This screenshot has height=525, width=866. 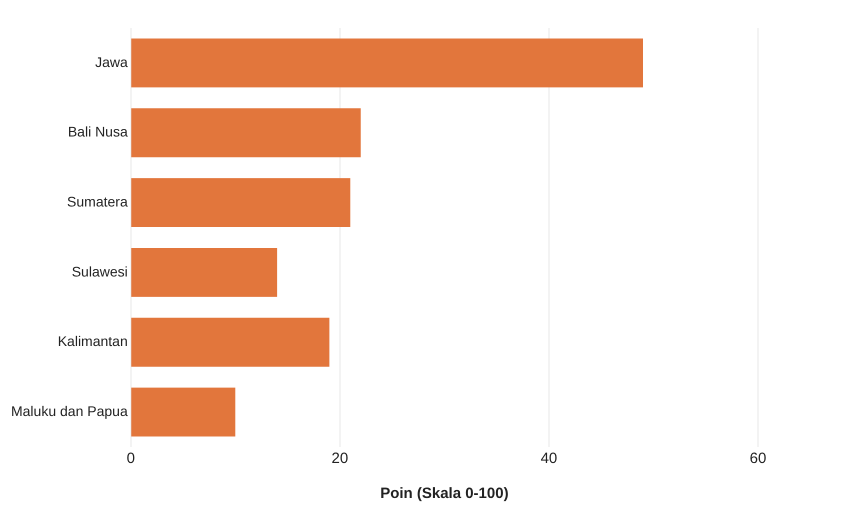 I want to click on x-tick-label: 0, so click(x=130, y=459).